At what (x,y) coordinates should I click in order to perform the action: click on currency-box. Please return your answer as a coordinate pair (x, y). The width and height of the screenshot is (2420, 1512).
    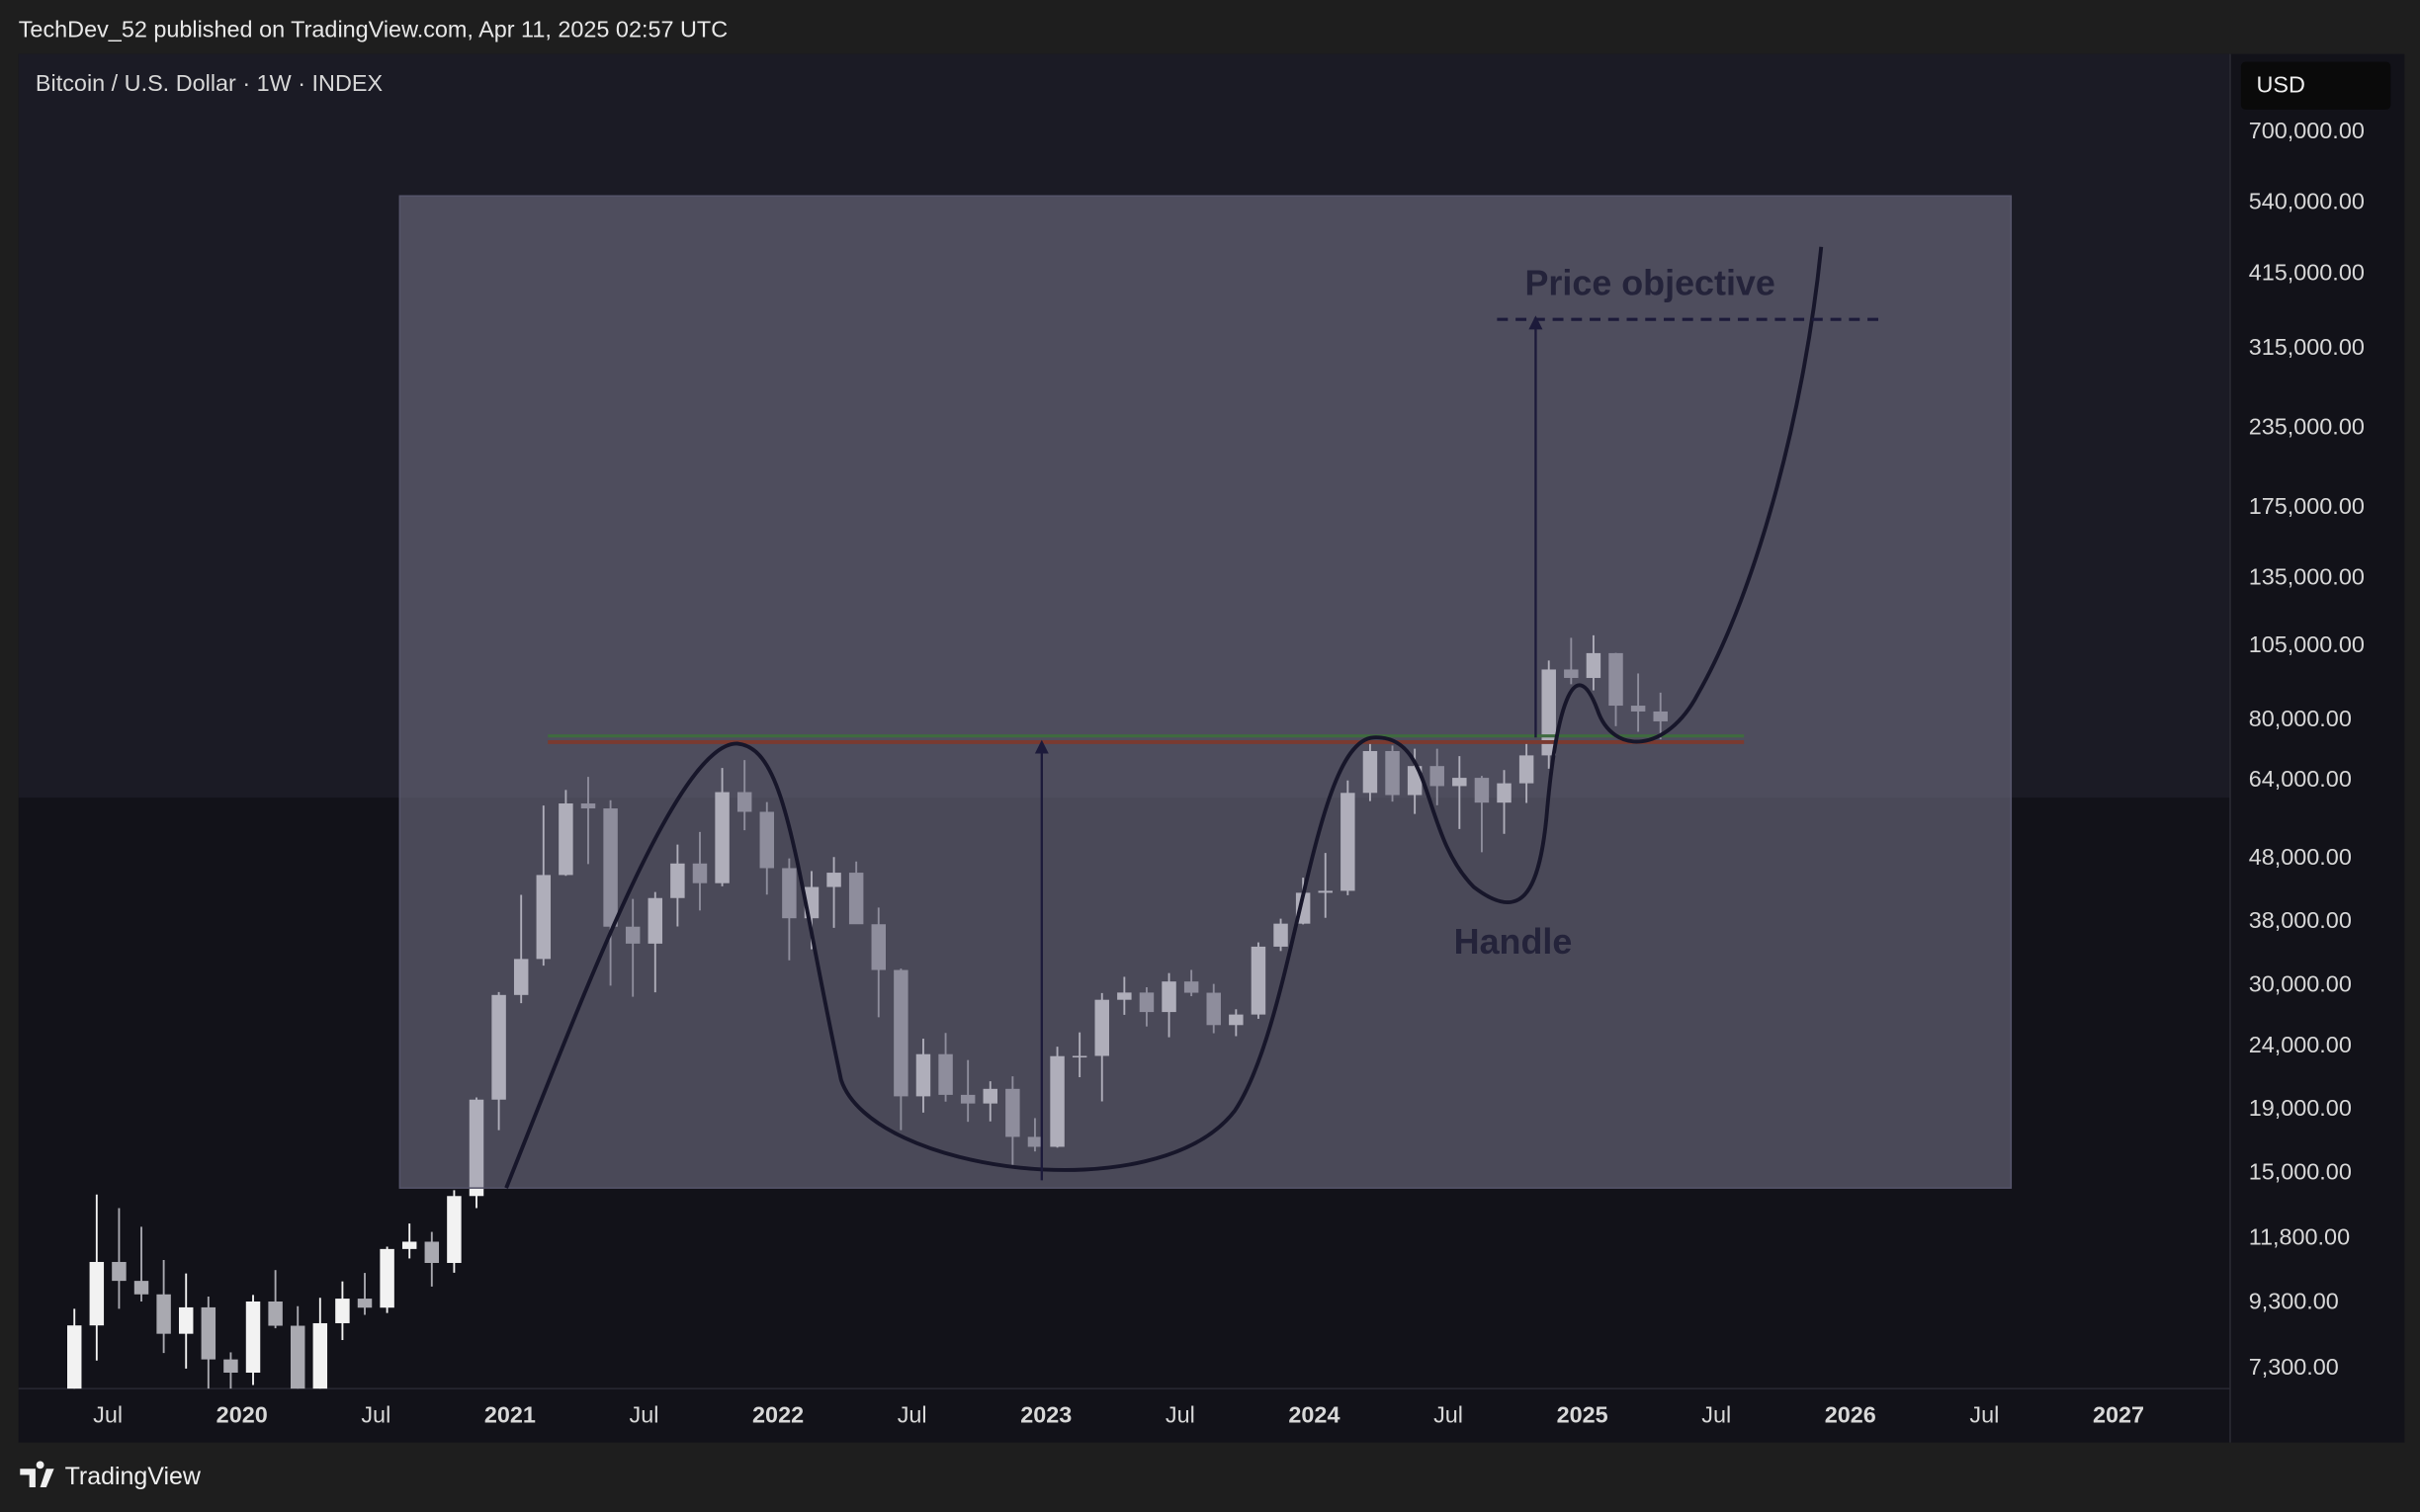
    Looking at the image, I should click on (2316, 85).